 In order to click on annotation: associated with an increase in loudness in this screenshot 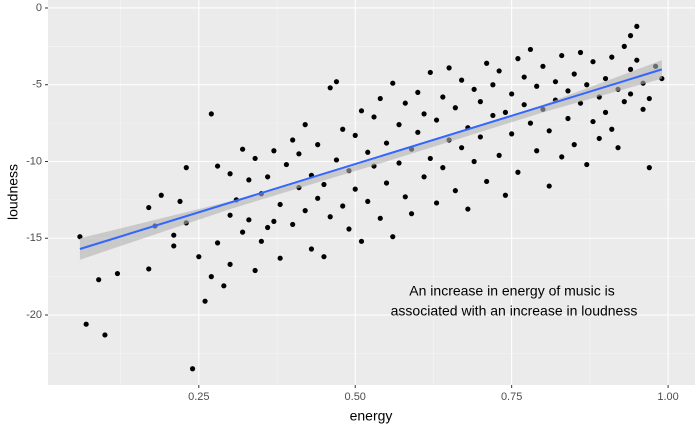, I will do `click(514, 311)`.